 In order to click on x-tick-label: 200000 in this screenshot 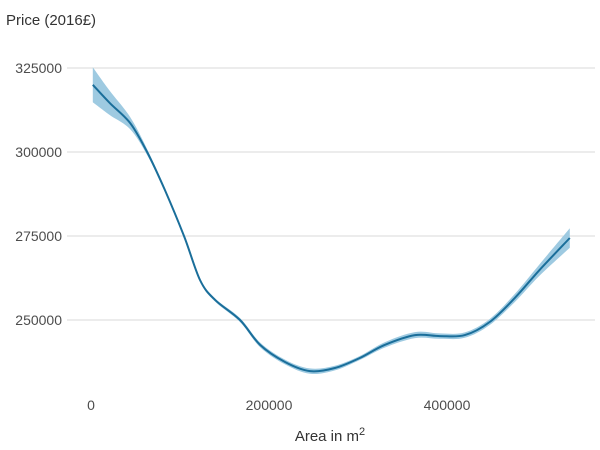, I will do `click(269, 405)`.